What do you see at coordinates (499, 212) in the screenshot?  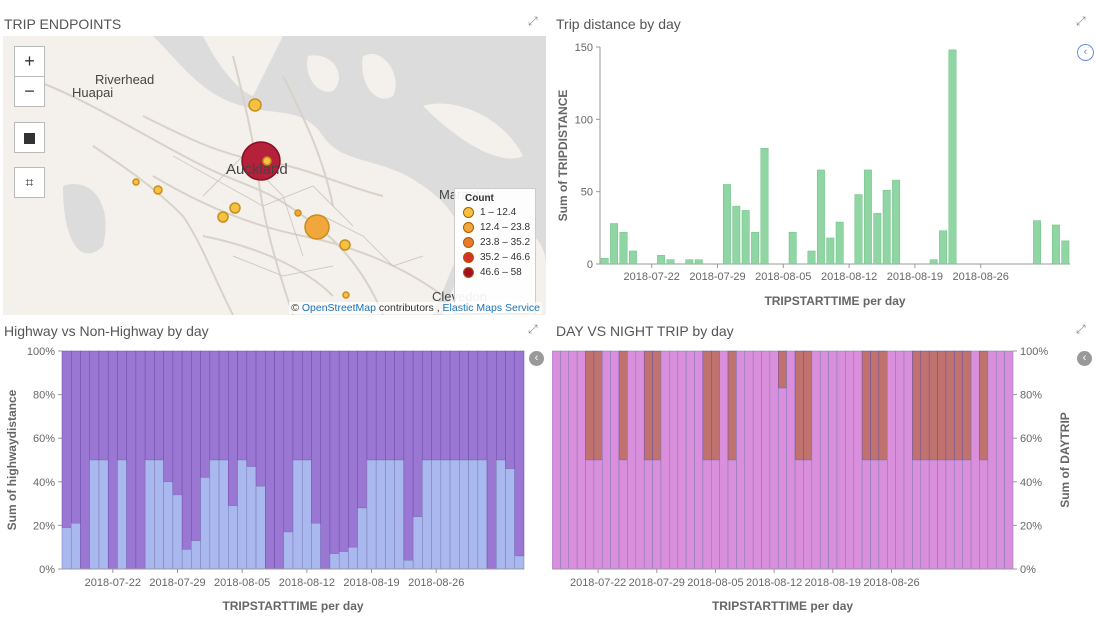 I see `legend-item: 1 – 12.4` at bounding box center [499, 212].